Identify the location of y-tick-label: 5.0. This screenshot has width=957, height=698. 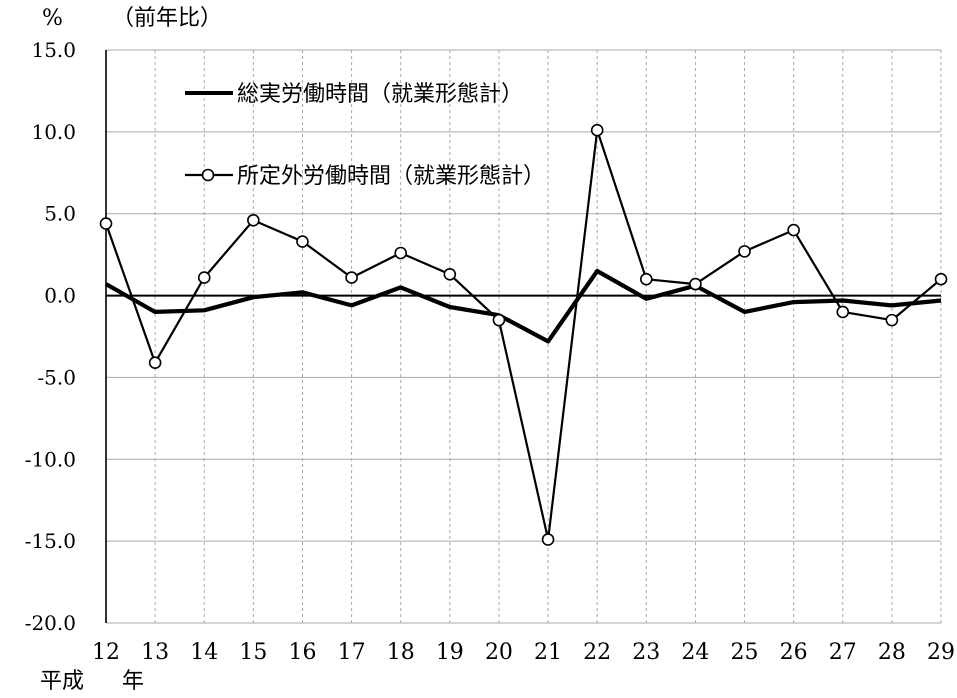
(60, 214).